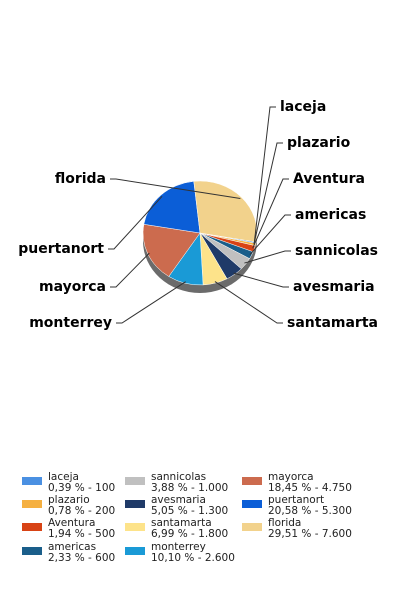 The height and width of the screenshot is (600, 400). I want to click on slice-label: Aventura, so click(329, 179).